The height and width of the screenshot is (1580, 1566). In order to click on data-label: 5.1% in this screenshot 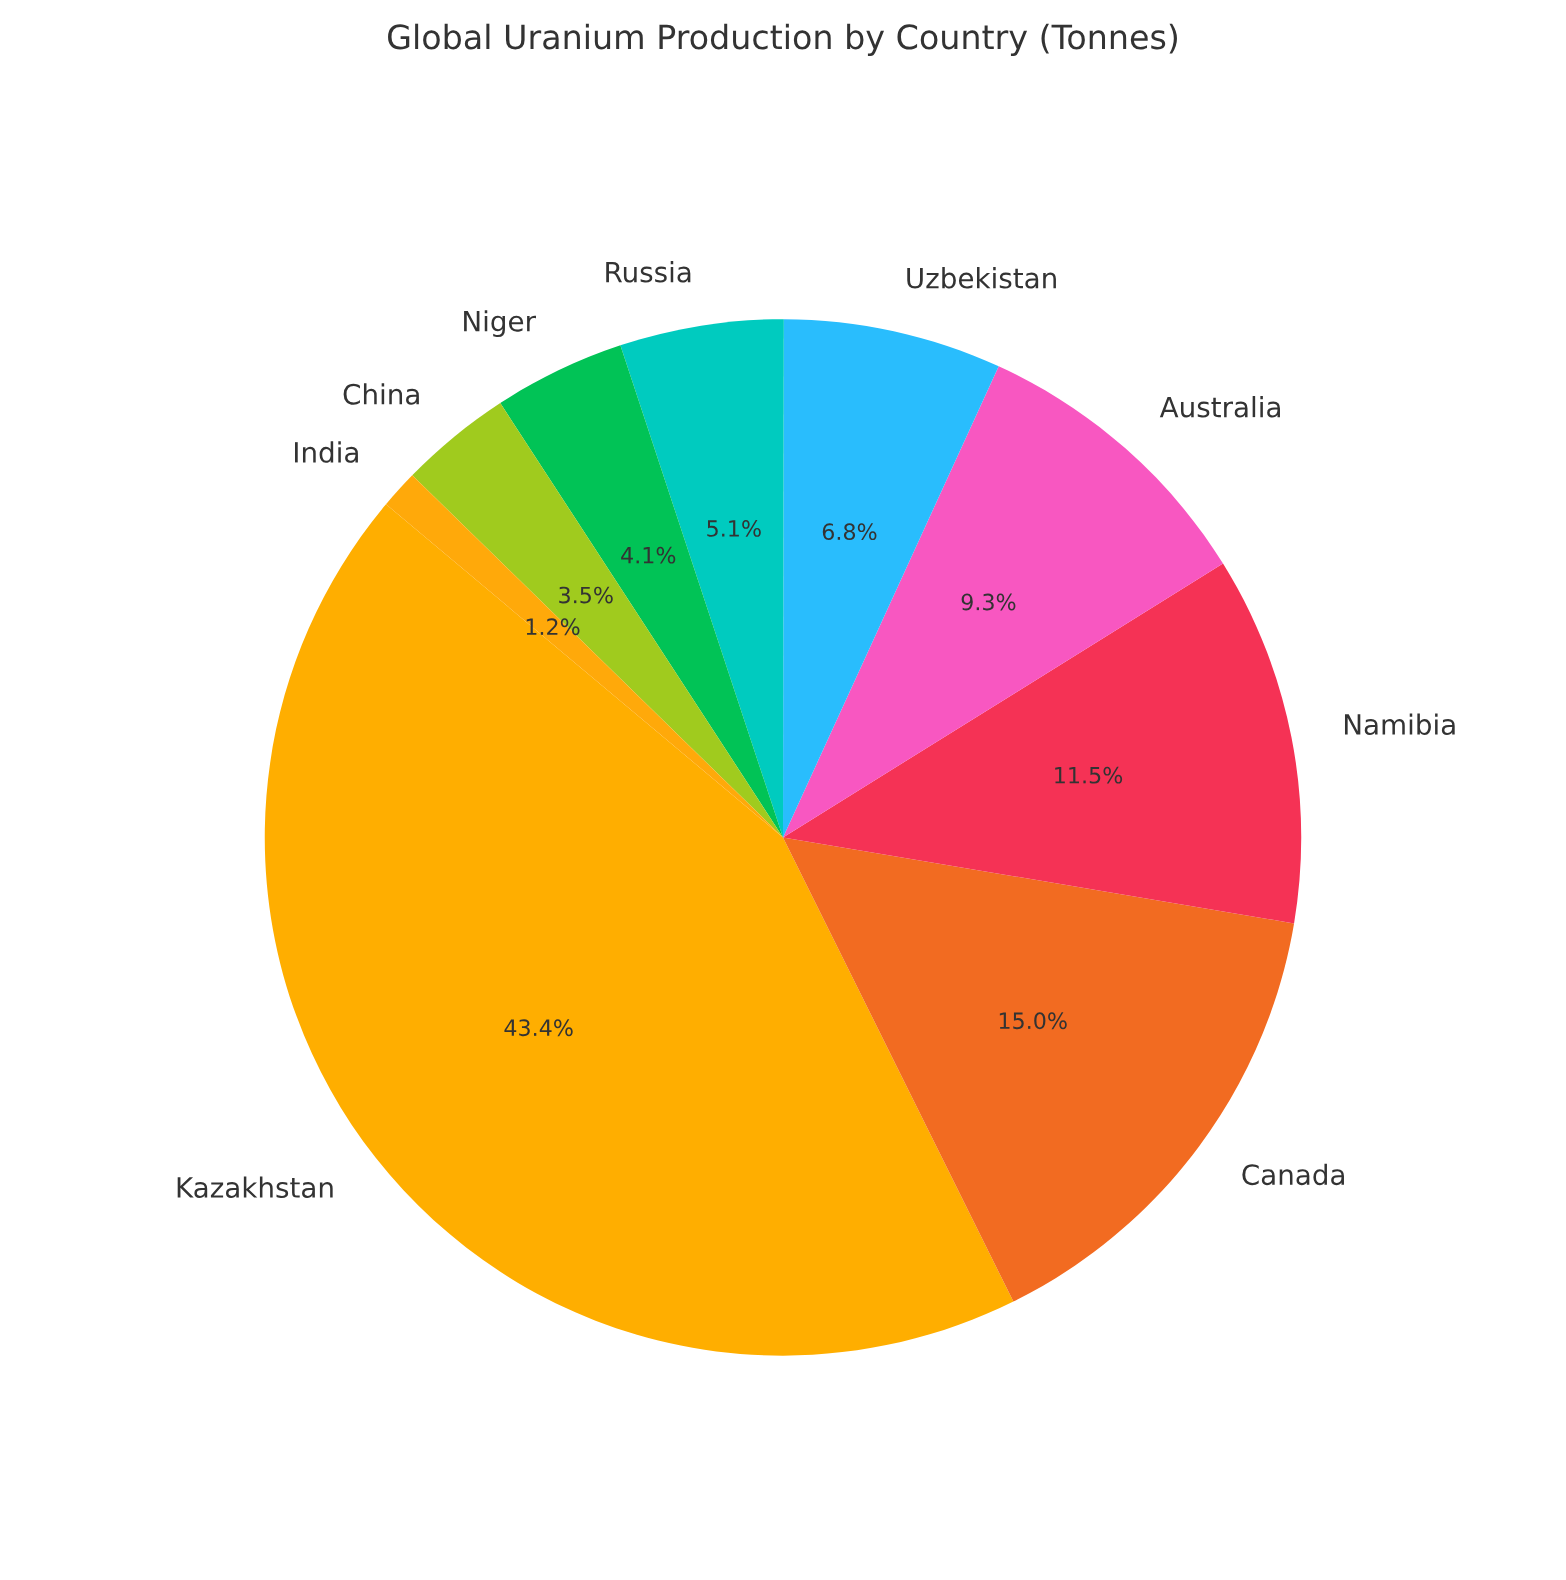, I will do `click(734, 528)`.